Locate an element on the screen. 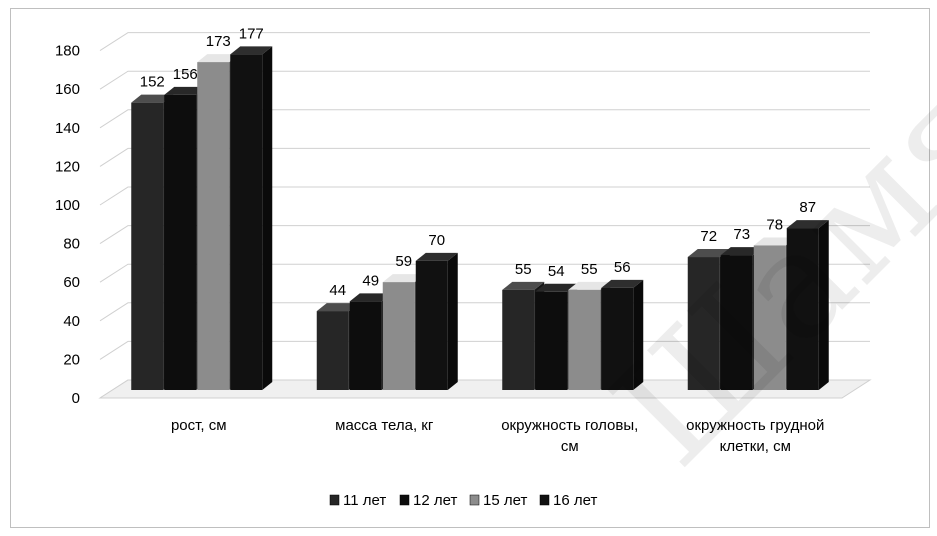  data-label: 56 is located at coordinates (622, 267).